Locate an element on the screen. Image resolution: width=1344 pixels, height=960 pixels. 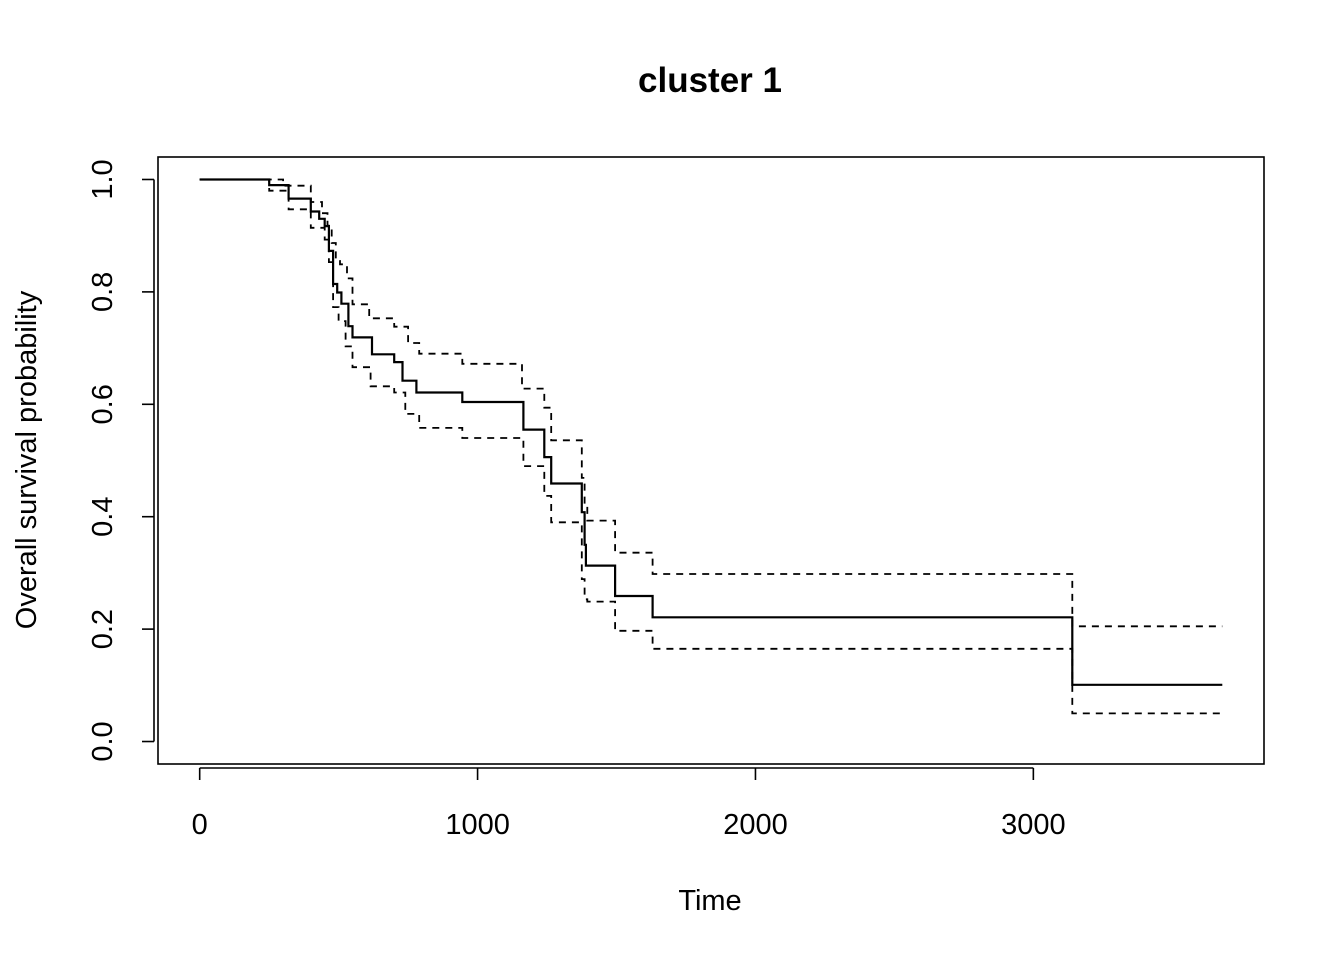
y-tick-label: 0.0 is located at coordinates (103, 741).